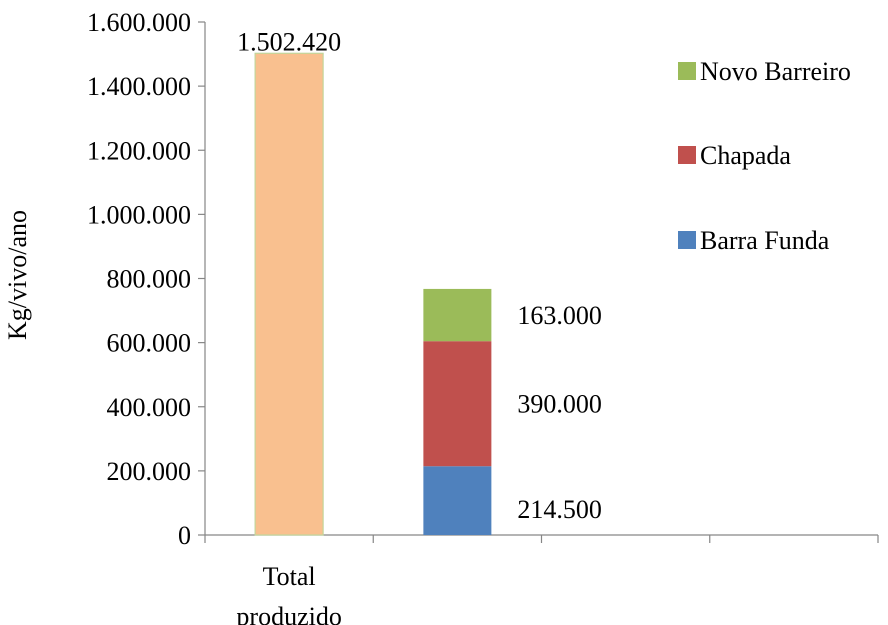 This screenshot has width=888, height=625. Describe the element at coordinates (457, 315) in the screenshot. I see `bar-segment-novo-barreiro` at that location.